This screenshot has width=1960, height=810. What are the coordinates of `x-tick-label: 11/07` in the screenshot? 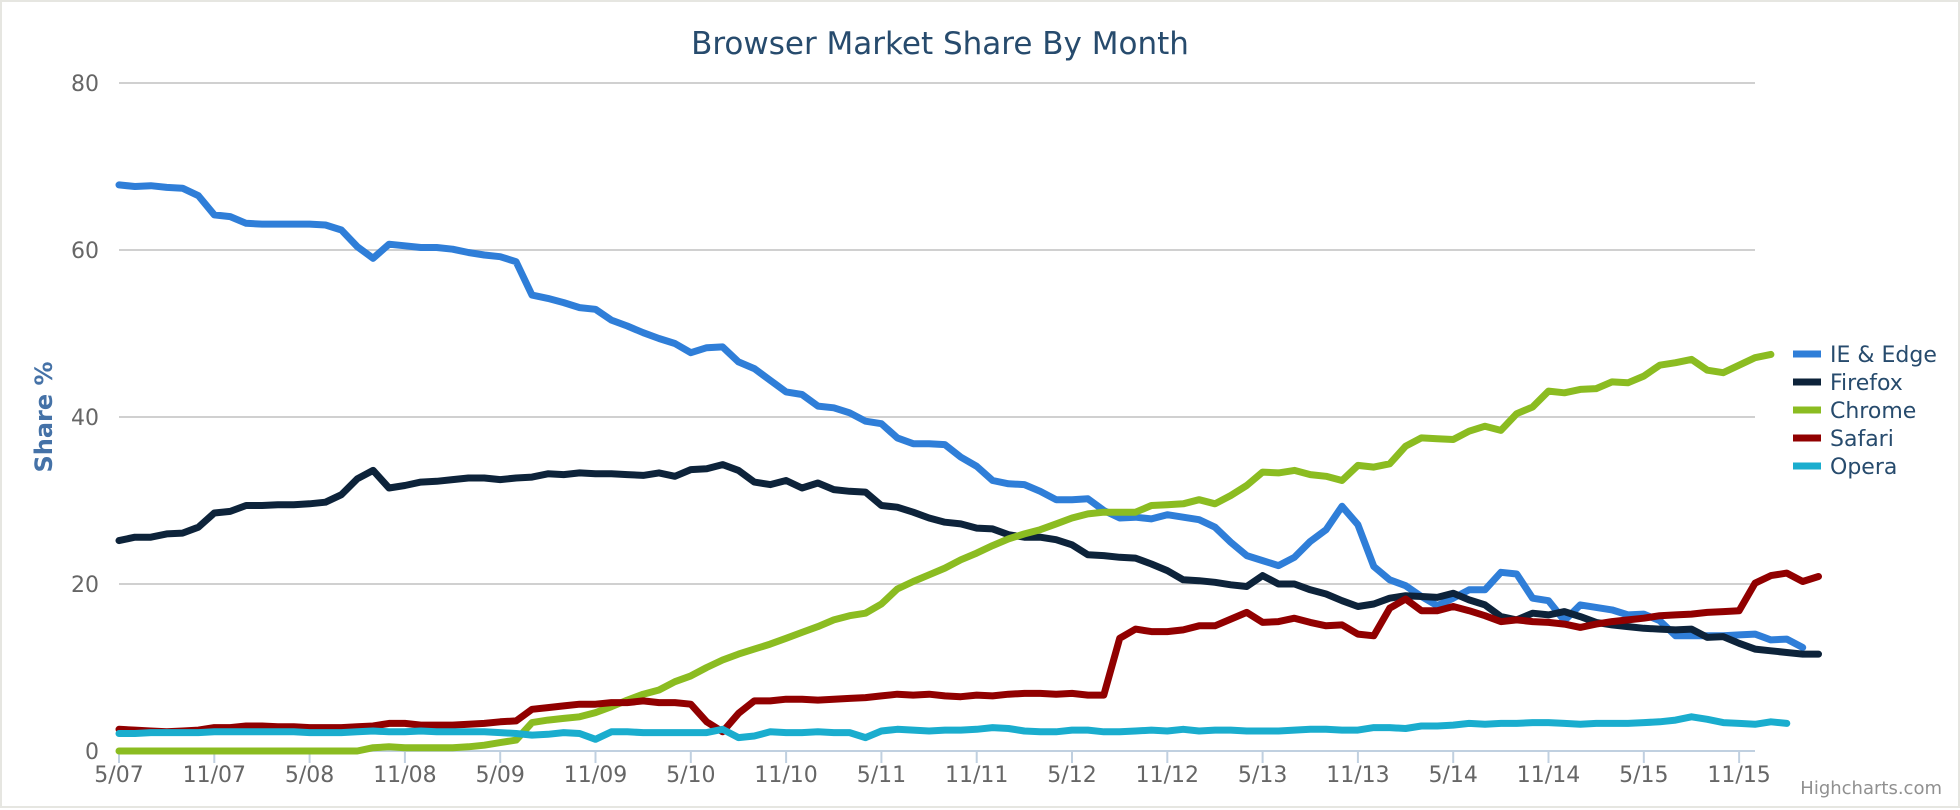 It's located at (214, 775).